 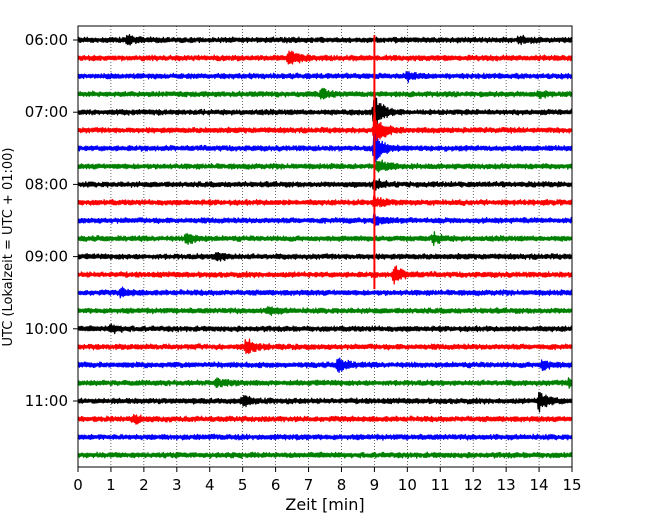 I want to click on x-tick-label: 5, so click(x=243, y=485).